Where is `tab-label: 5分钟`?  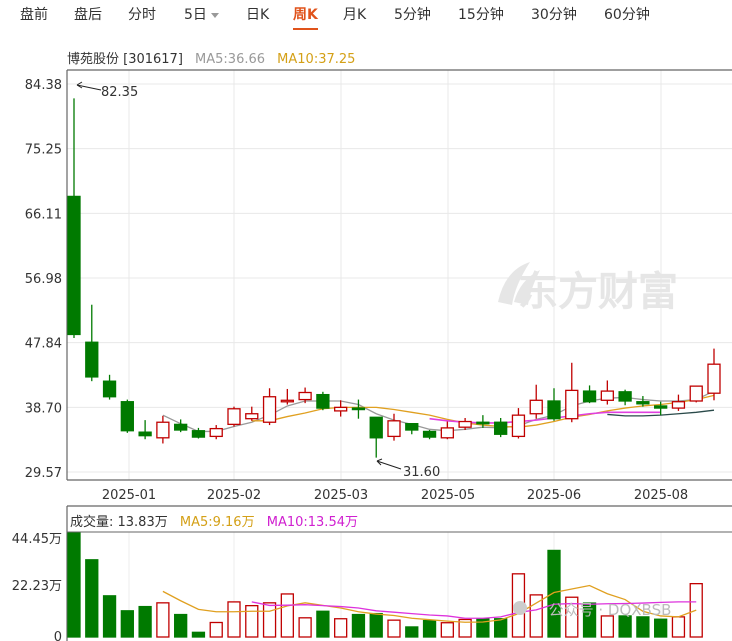
tab-label: 5分钟 is located at coordinates (412, 15).